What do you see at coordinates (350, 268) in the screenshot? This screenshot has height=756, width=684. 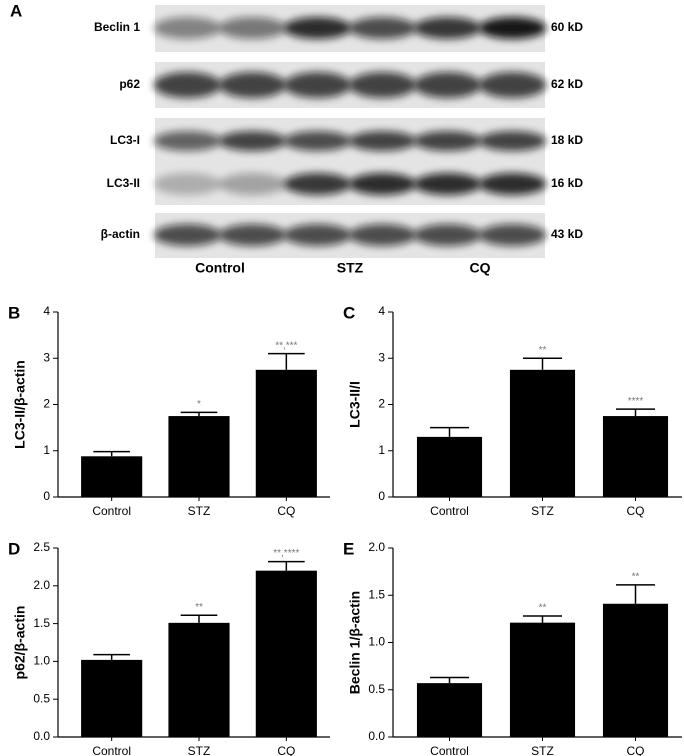 I see `blot-group-label: STZ` at bounding box center [350, 268].